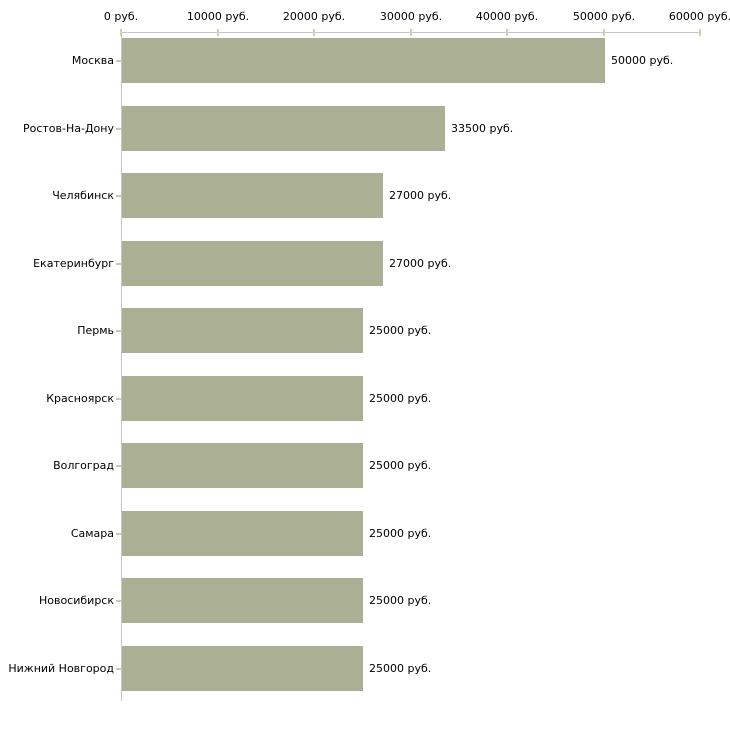  Describe the element at coordinates (80, 398) in the screenshot. I see `category-label: Красноярск` at that location.